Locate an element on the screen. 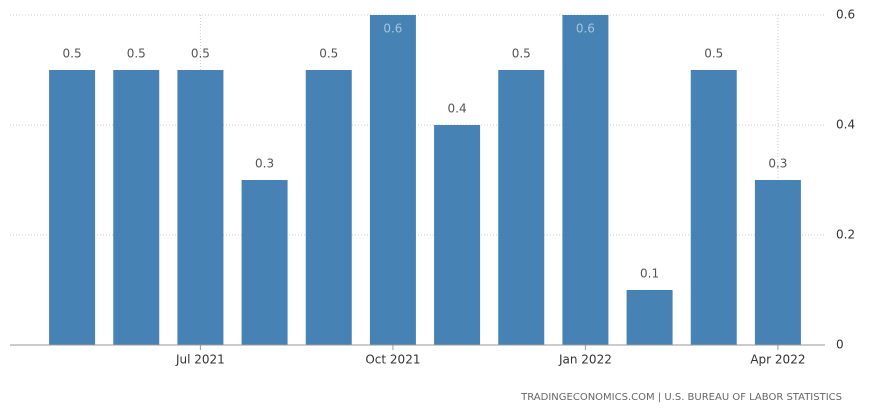 The width and height of the screenshot is (876, 409). y-tick-label: 0.4 is located at coordinates (845, 125).